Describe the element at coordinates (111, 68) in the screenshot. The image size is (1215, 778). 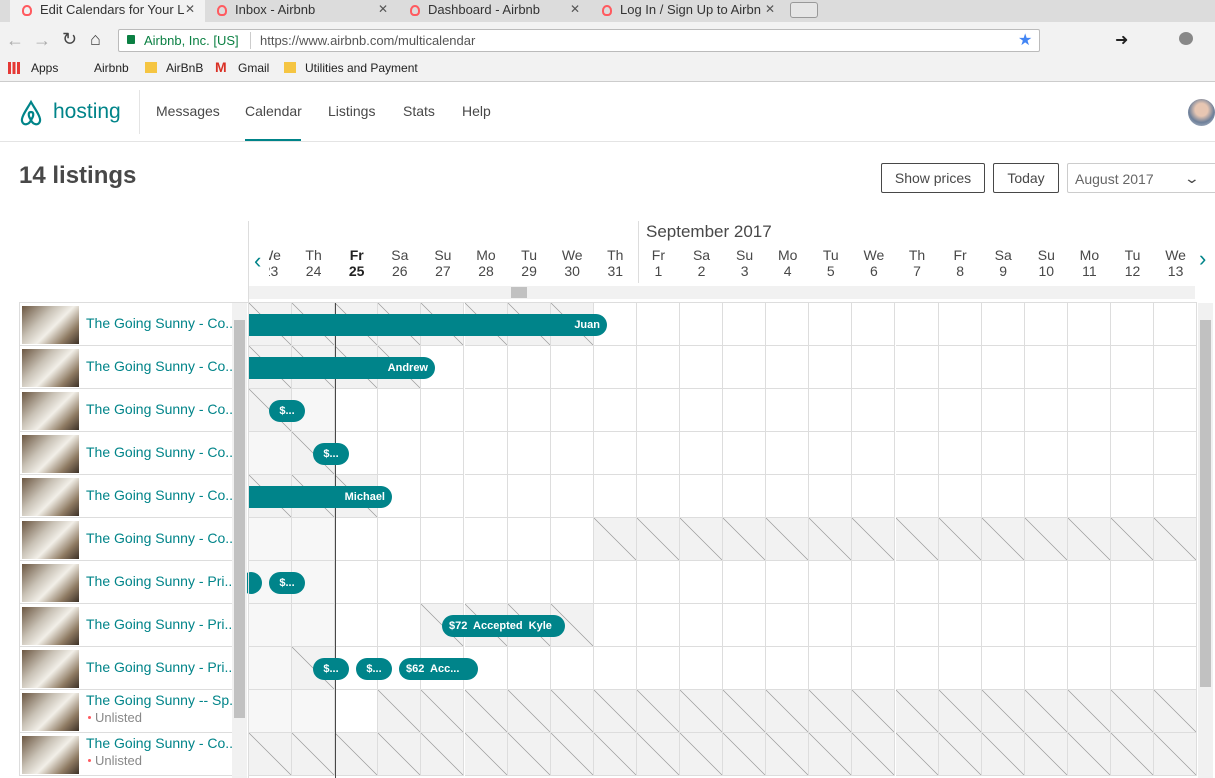
I see `bookmark: Airbnb` at that location.